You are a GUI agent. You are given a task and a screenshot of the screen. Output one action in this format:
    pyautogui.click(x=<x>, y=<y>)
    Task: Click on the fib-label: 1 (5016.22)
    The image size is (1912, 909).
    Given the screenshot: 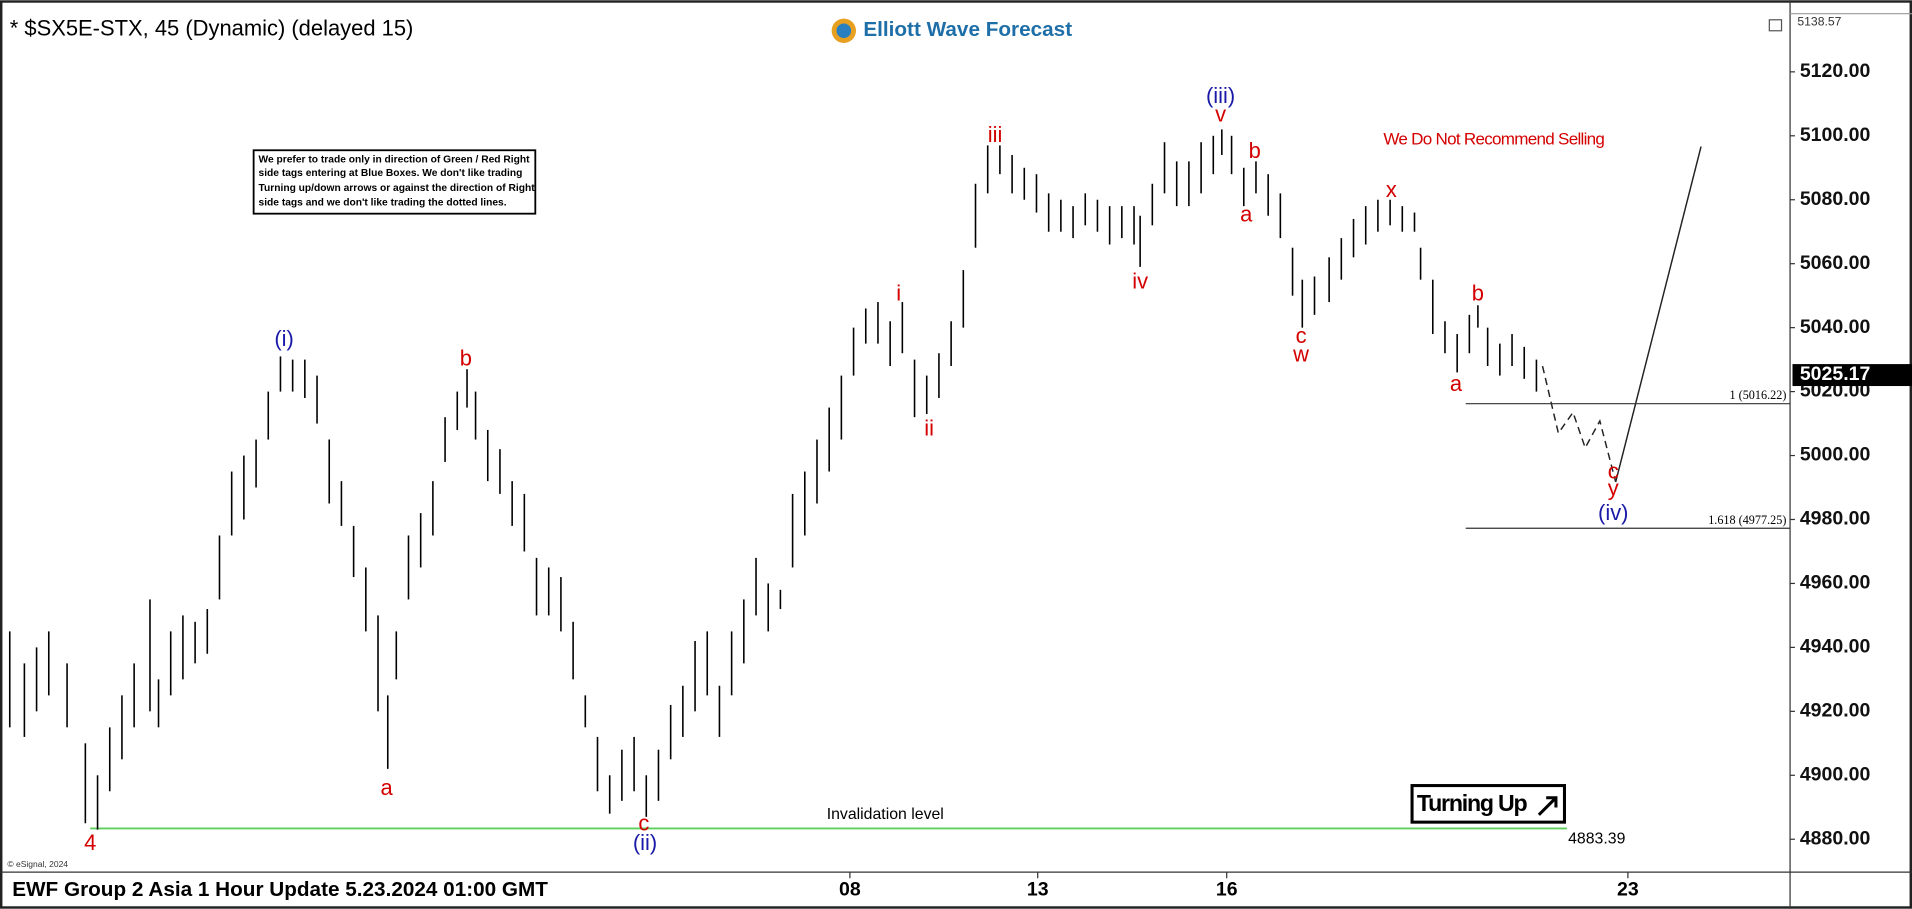 What is the action you would take?
    pyautogui.click(x=1758, y=395)
    